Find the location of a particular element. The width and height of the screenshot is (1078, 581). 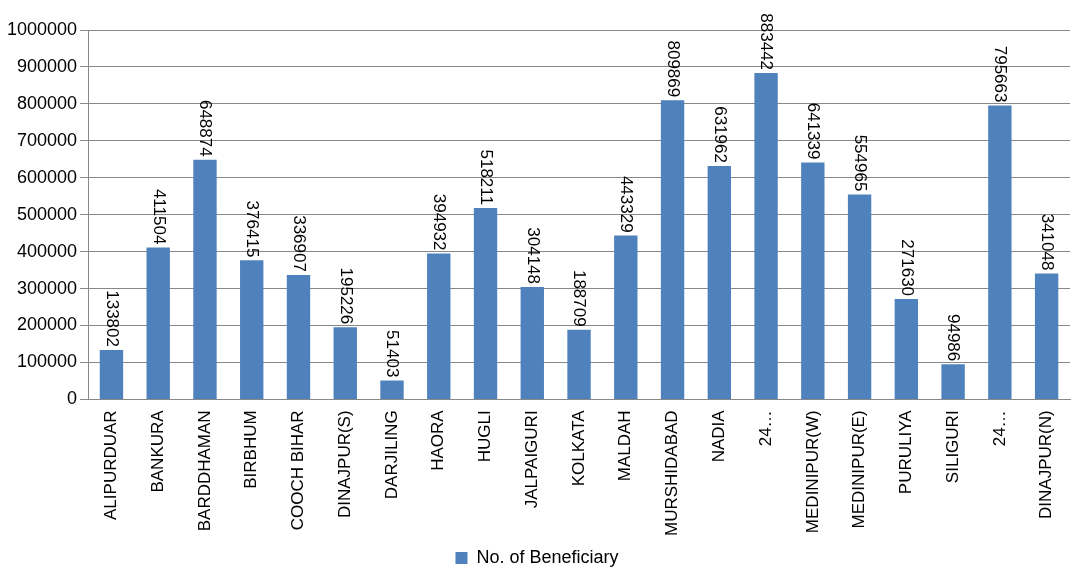

x-tick-label: NADIA is located at coordinates (718, 436).